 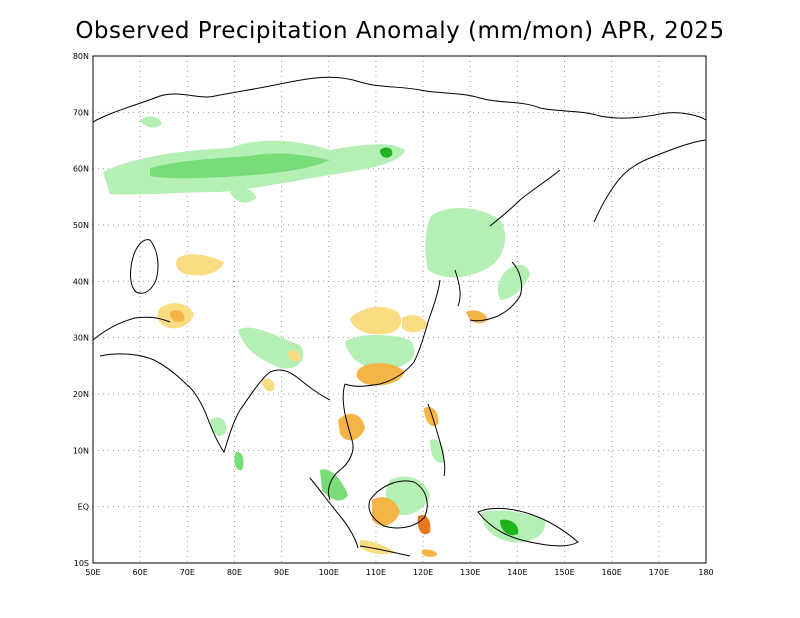 I want to click on lat-tick-label: EQ, so click(x=83, y=507).